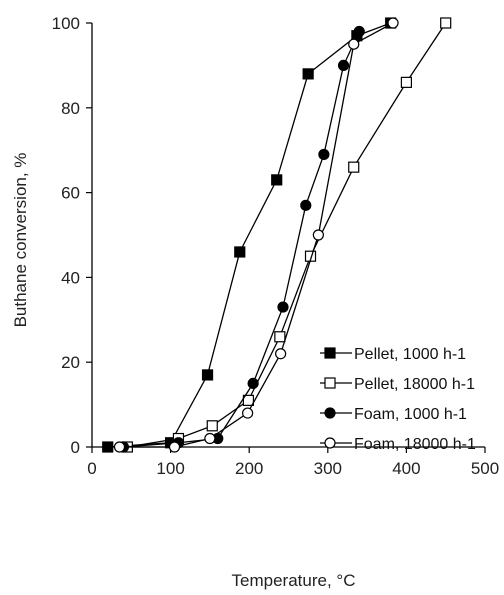 The height and width of the screenshot is (595, 504). Describe the element at coordinates (249, 468) in the screenshot. I see `x-tick-label: 200` at that location.